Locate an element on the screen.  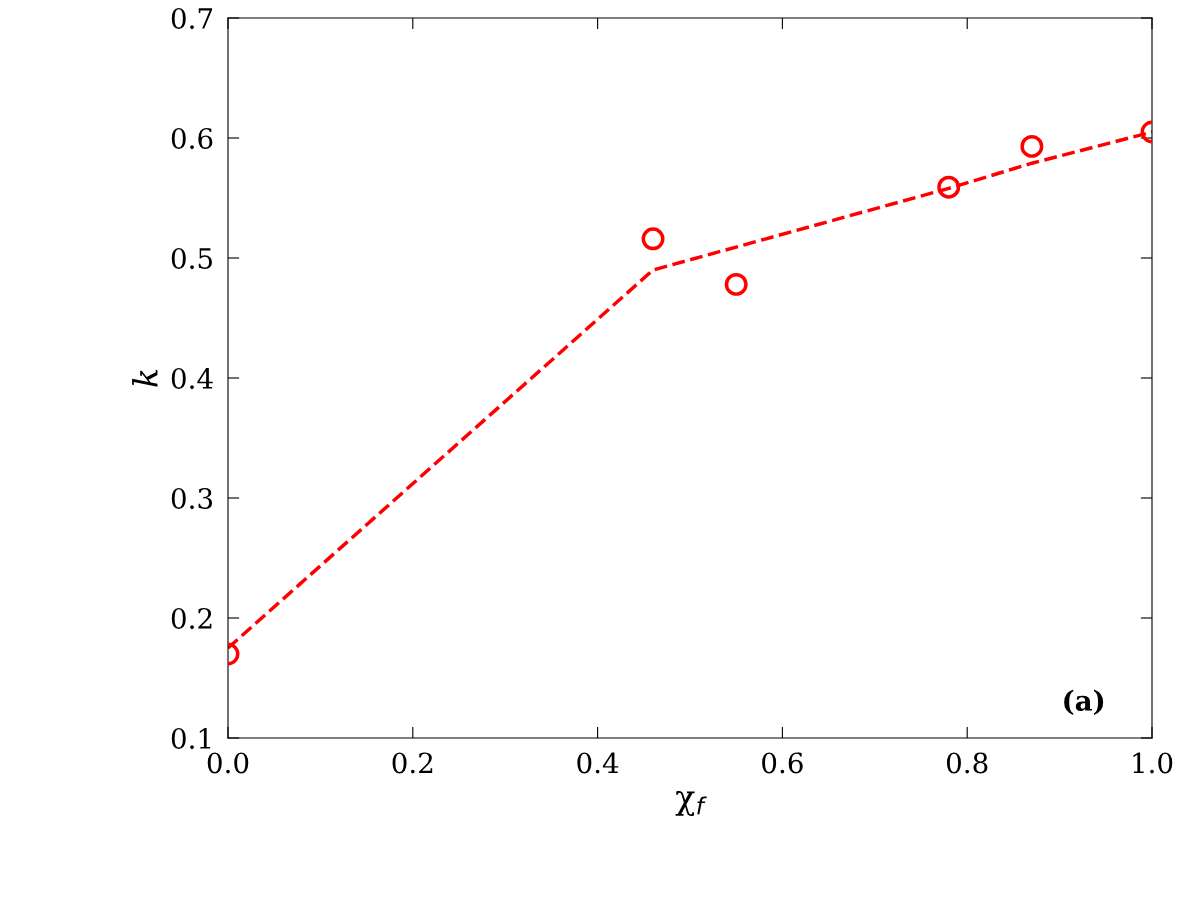
x-axis-title: χ$_{f}$ is located at coordinates (691, 803).